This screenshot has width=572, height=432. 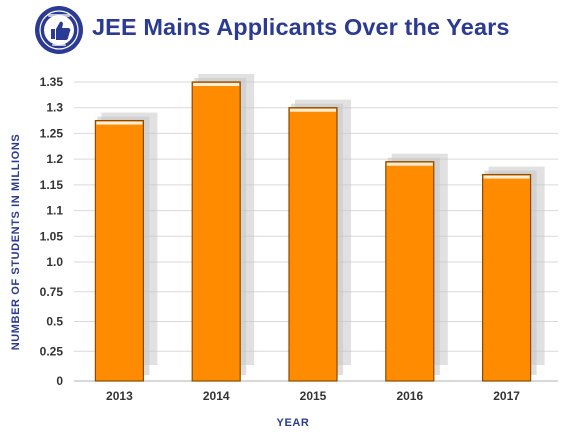 What do you see at coordinates (52, 82) in the screenshot?
I see `y-tick-label: 1.35` at bounding box center [52, 82].